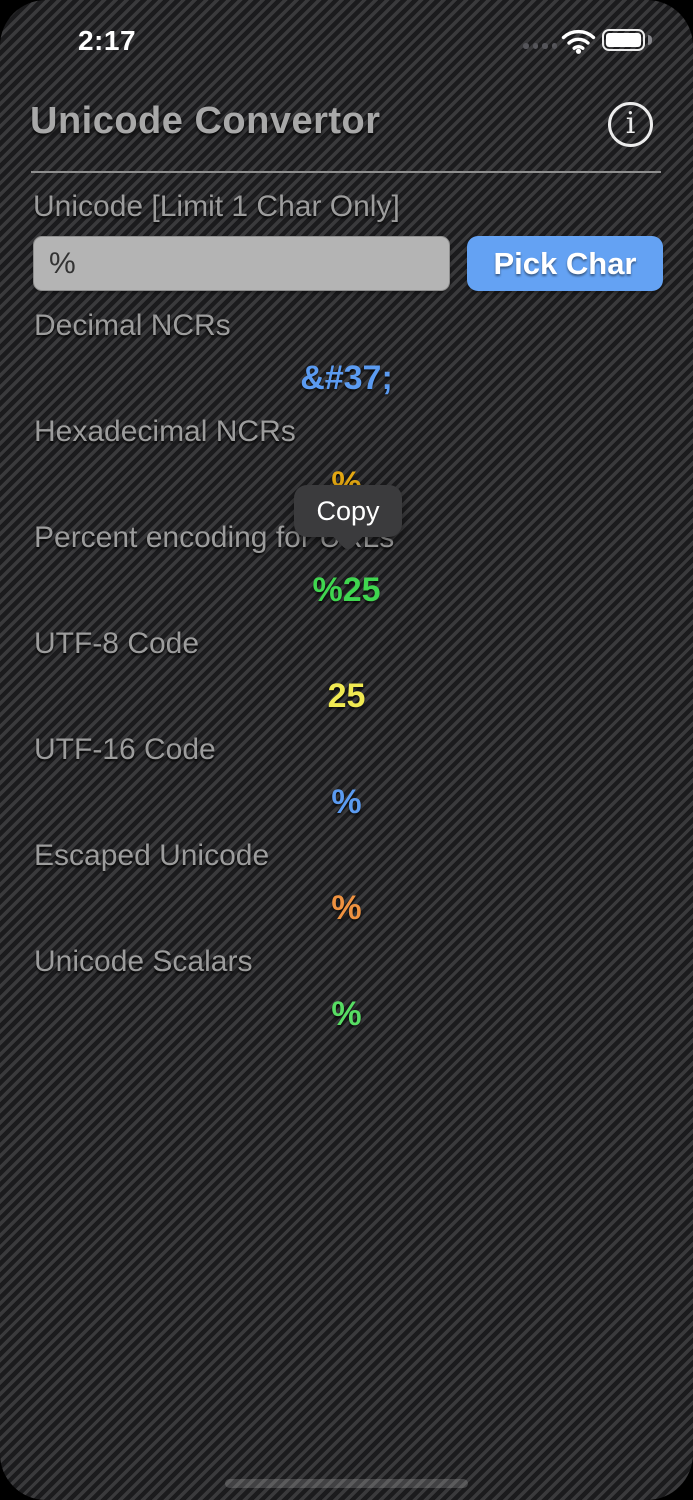 The image size is (693, 1500). I want to click on battery-fill, so click(623, 40).